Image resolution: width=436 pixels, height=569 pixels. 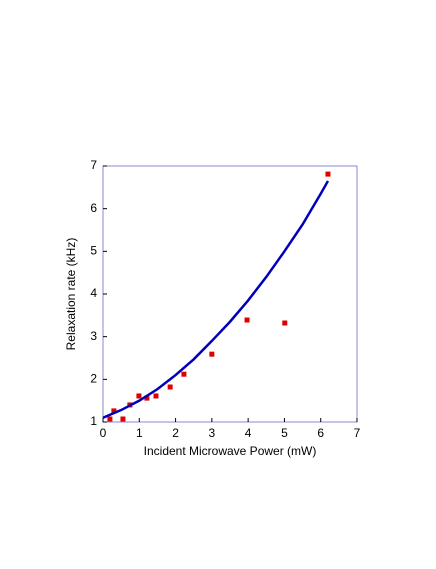 What do you see at coordinates (357, 433) in the screenshot?
I see `x-tick-label: 7` at bounding box center [357, 433].